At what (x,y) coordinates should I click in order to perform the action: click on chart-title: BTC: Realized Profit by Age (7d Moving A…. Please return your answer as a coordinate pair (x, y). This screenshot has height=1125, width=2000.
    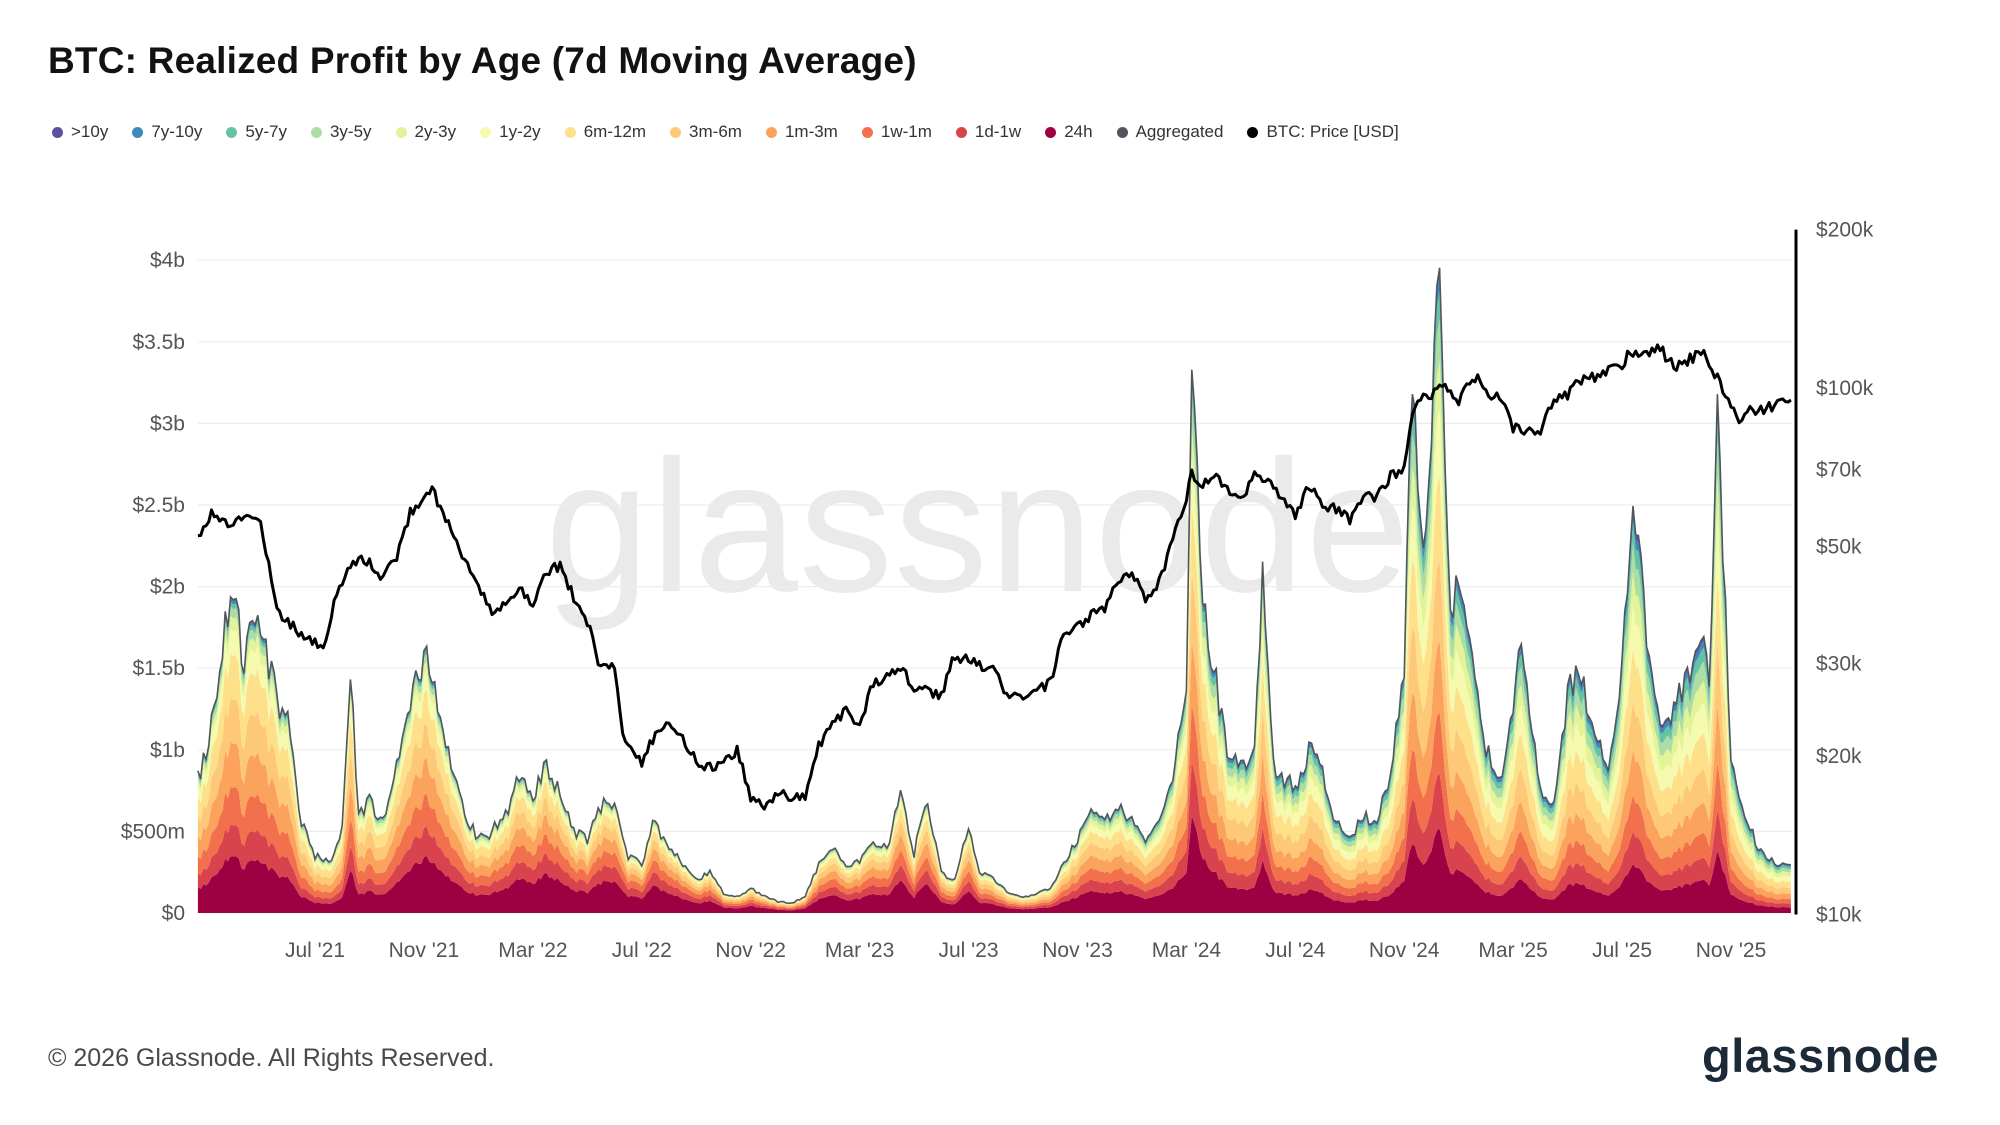
    Looking at the image, I should click on (482, 60).